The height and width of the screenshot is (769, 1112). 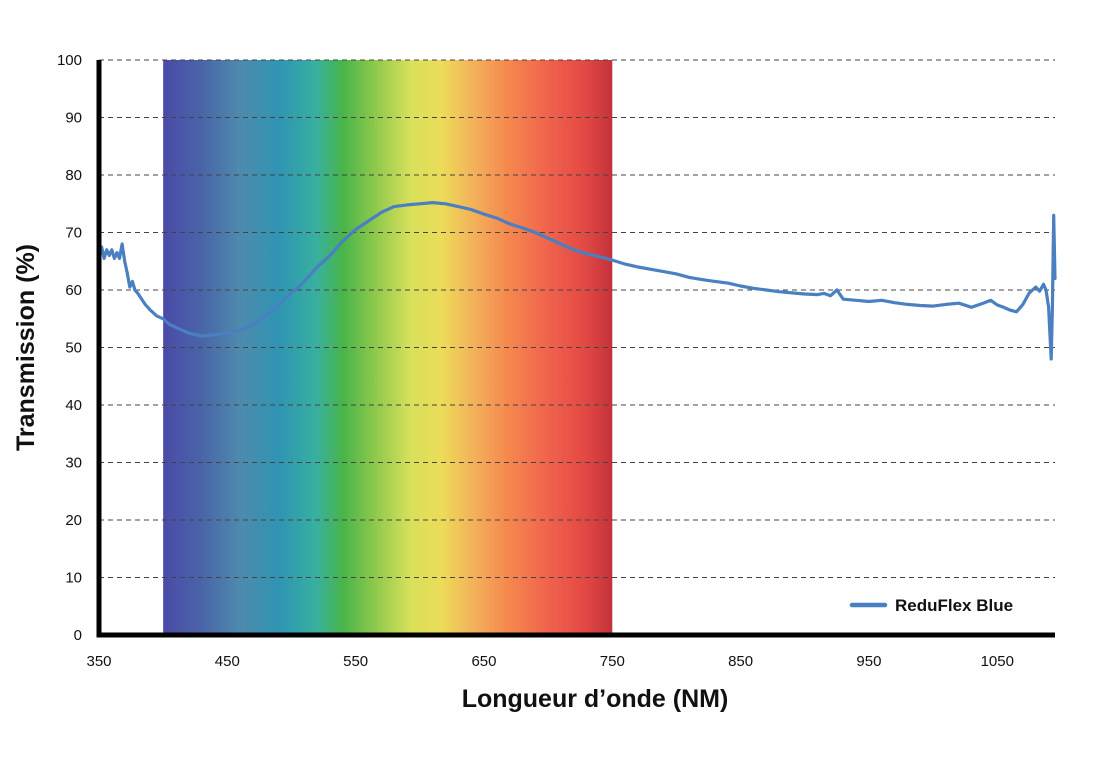 What do you see at coordinates (73, 118) in the screenshot?
I see `y-tick-label: 90` at bounding box center [73, 118].